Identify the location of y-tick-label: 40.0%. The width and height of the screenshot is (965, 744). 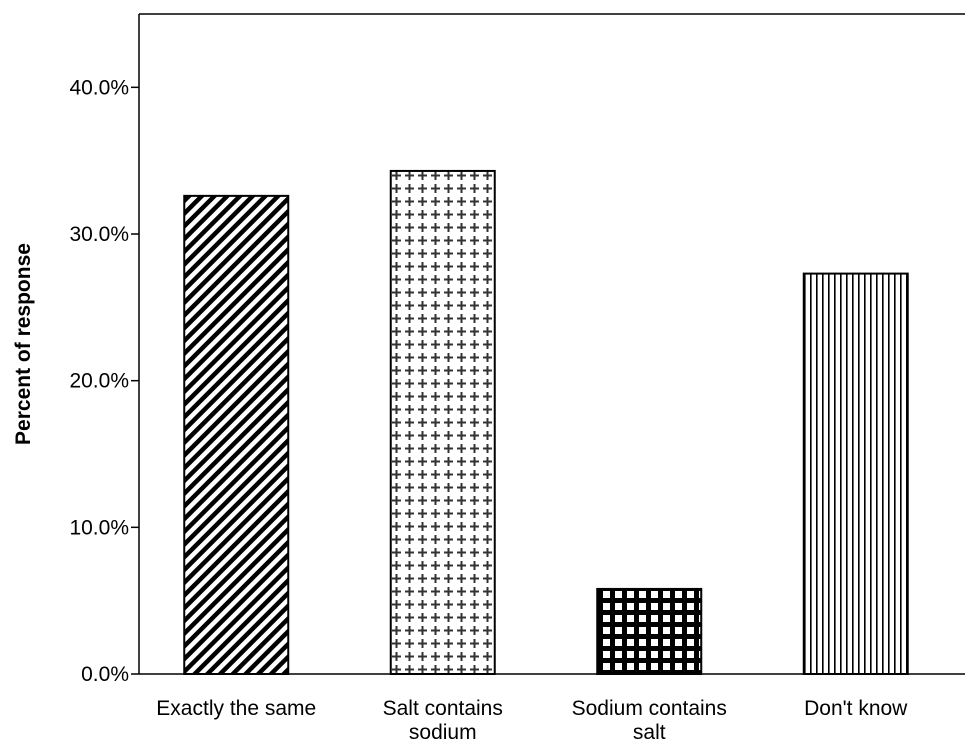
(99, 87).